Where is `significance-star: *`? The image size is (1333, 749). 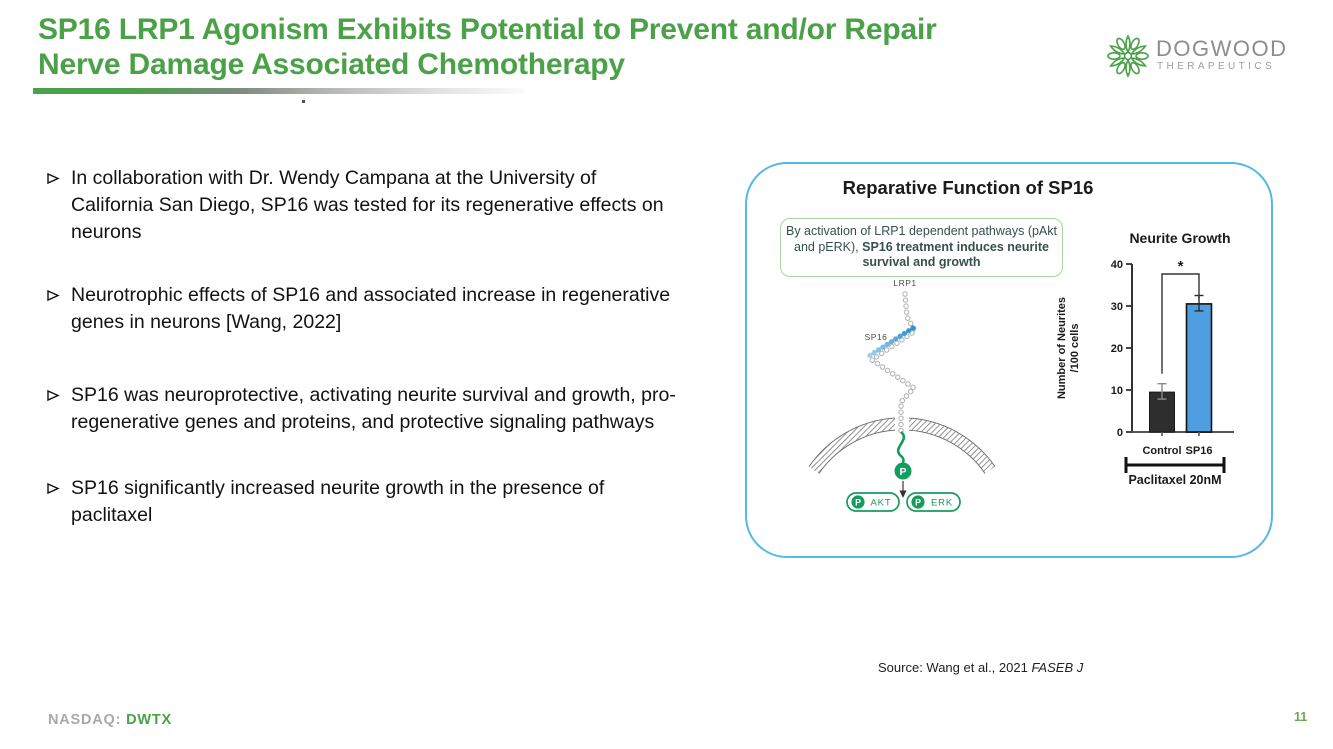 significance-star: * is located at coordinates (1181, 266).